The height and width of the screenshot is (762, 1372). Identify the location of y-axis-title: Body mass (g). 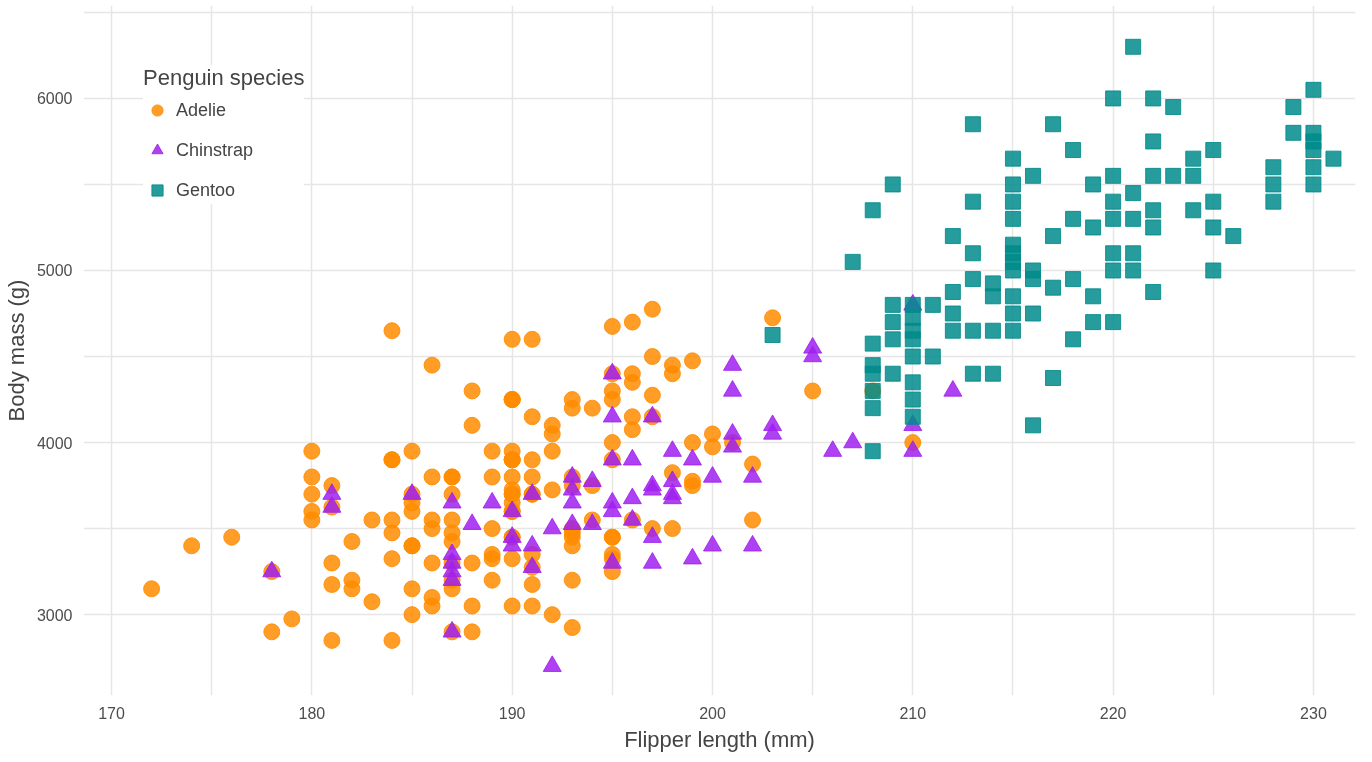
(16, 350).